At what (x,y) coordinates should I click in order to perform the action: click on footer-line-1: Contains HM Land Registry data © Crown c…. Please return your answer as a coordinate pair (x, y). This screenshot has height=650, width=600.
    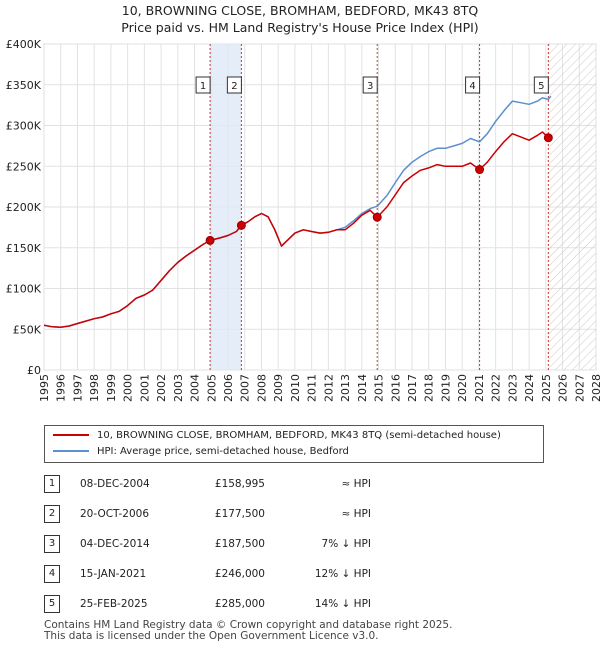
    Looking at the image, I should click on (248, 625).